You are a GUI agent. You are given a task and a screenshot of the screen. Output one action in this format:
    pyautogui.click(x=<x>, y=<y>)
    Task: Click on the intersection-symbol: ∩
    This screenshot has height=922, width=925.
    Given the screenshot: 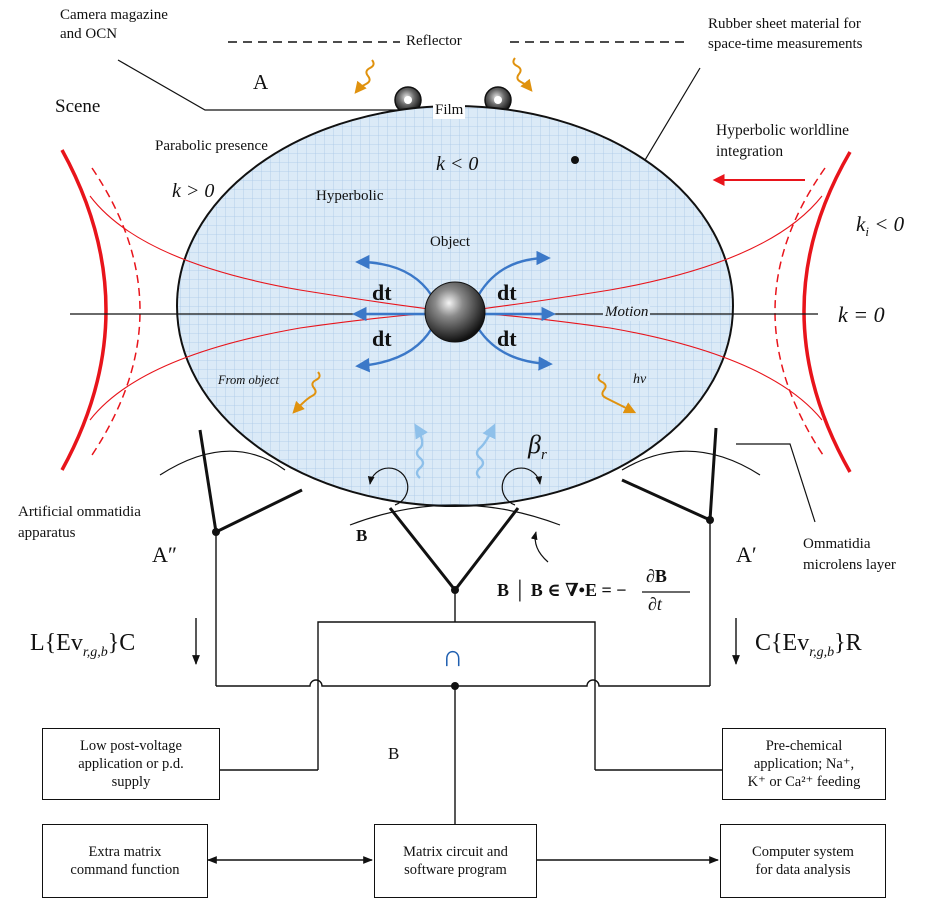 What is the action you would take?
    pyautogui.click(x=453, y=656)
    